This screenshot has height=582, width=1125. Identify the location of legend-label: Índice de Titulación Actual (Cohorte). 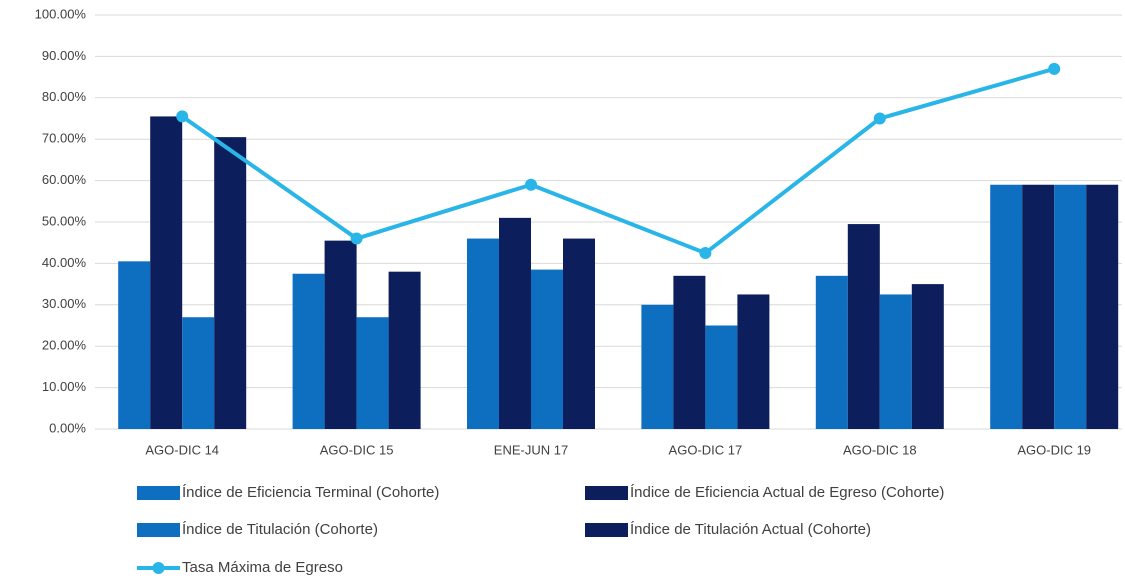
(750, 529).